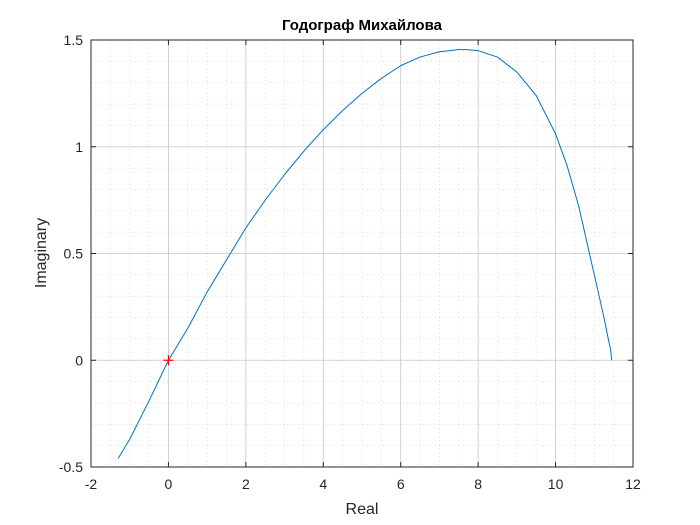 The width and height of the screenshot is (700, 525). I want to click on y-tick-label: -0.5, so click(71, 467).